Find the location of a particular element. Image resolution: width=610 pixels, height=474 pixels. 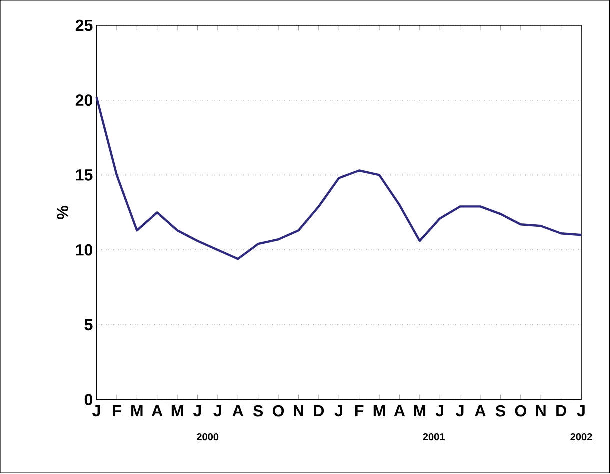

y-tick-label: 15 is located at coordinates (84, 176).